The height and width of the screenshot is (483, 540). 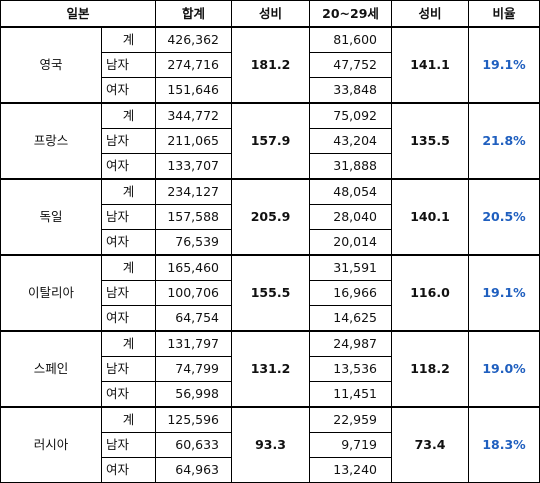 What do you see at coordinates (351, 343) in the screenshot?
I see `young-value: 24,987` at bounding box center [351, 343].